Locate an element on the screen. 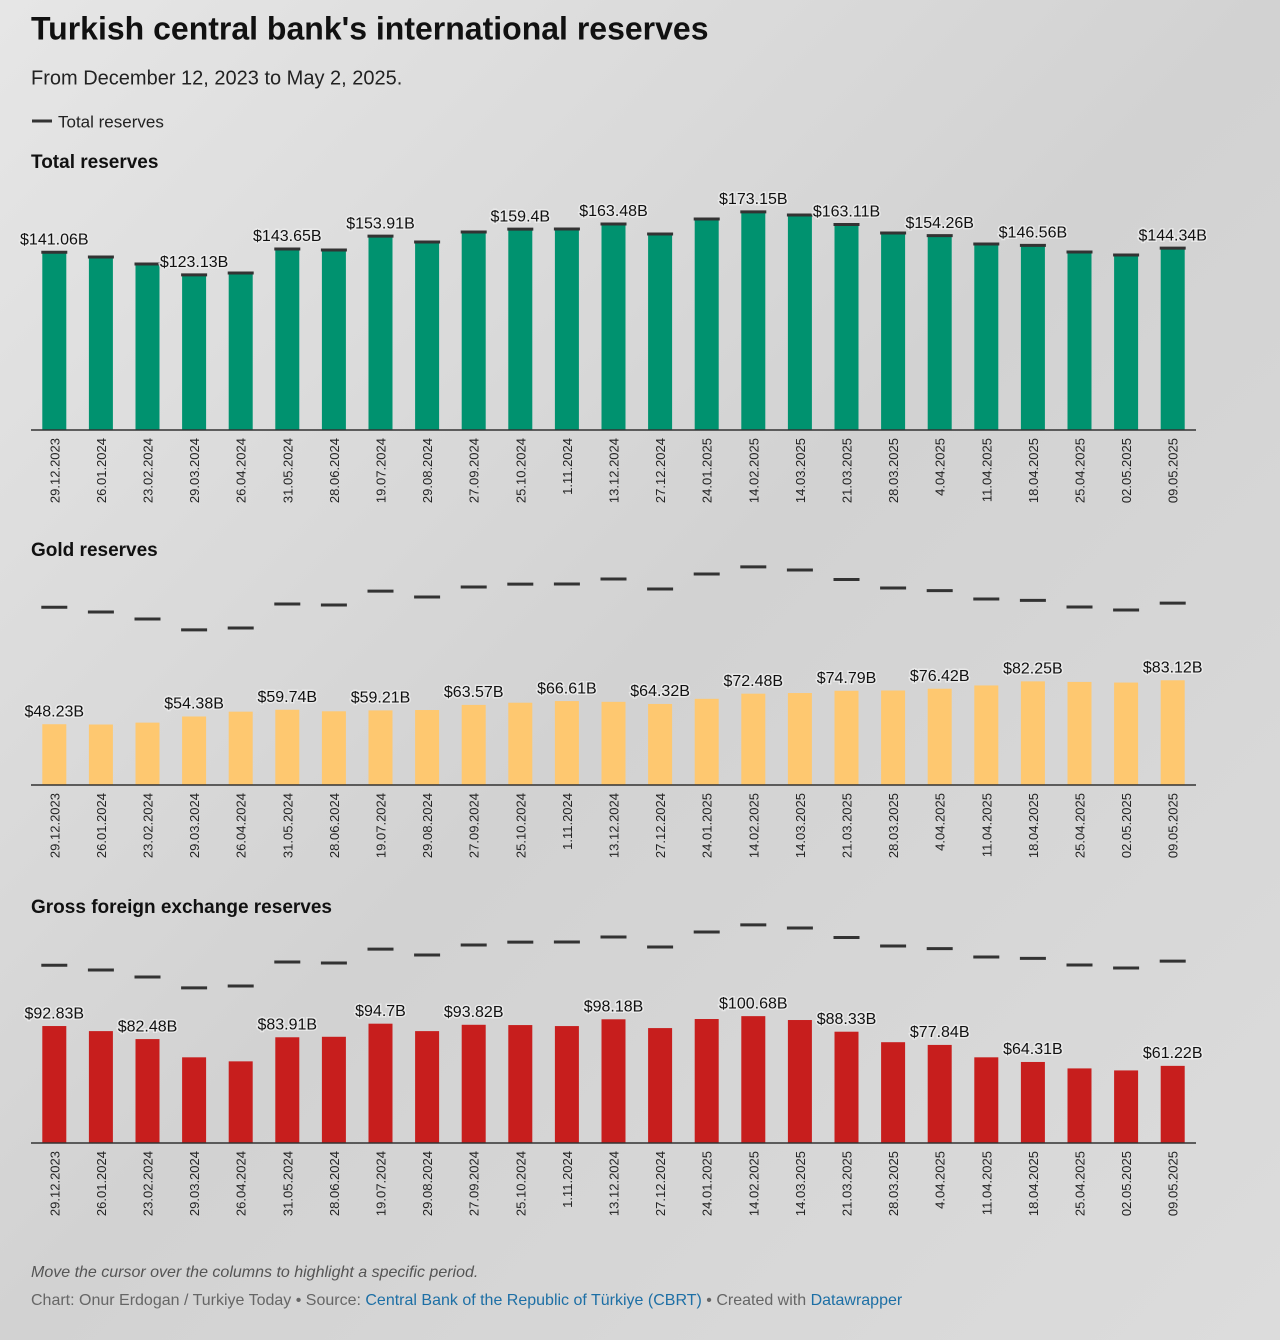 The image size is (1280, 1340). value-label: $123.13B is located at coordinates (194, 262).